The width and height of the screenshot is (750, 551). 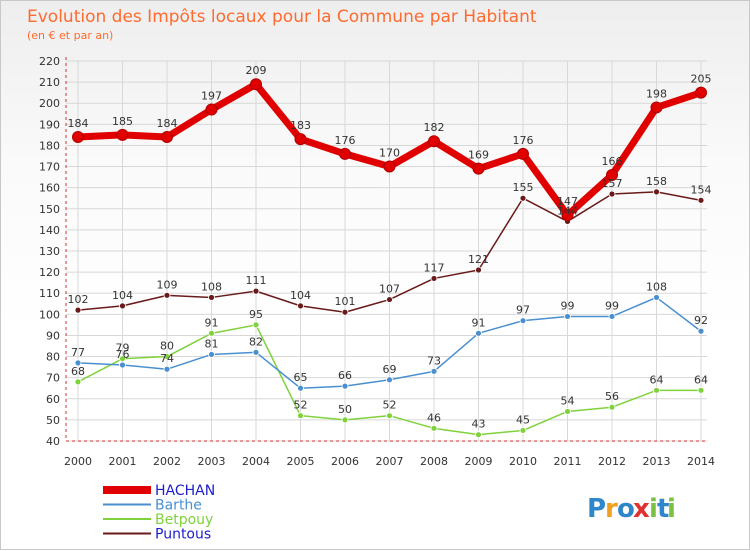 What do you see at coordinates (626, 509) in the screenshot?
I see `brand-letter: o` at bounding box center [626, 509].